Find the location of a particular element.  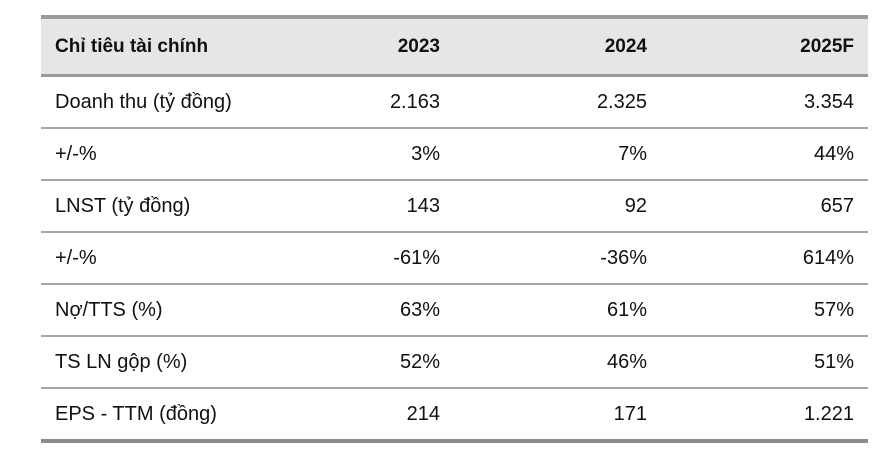

cell-2025f: 614% is located at coordinates (764, 258).